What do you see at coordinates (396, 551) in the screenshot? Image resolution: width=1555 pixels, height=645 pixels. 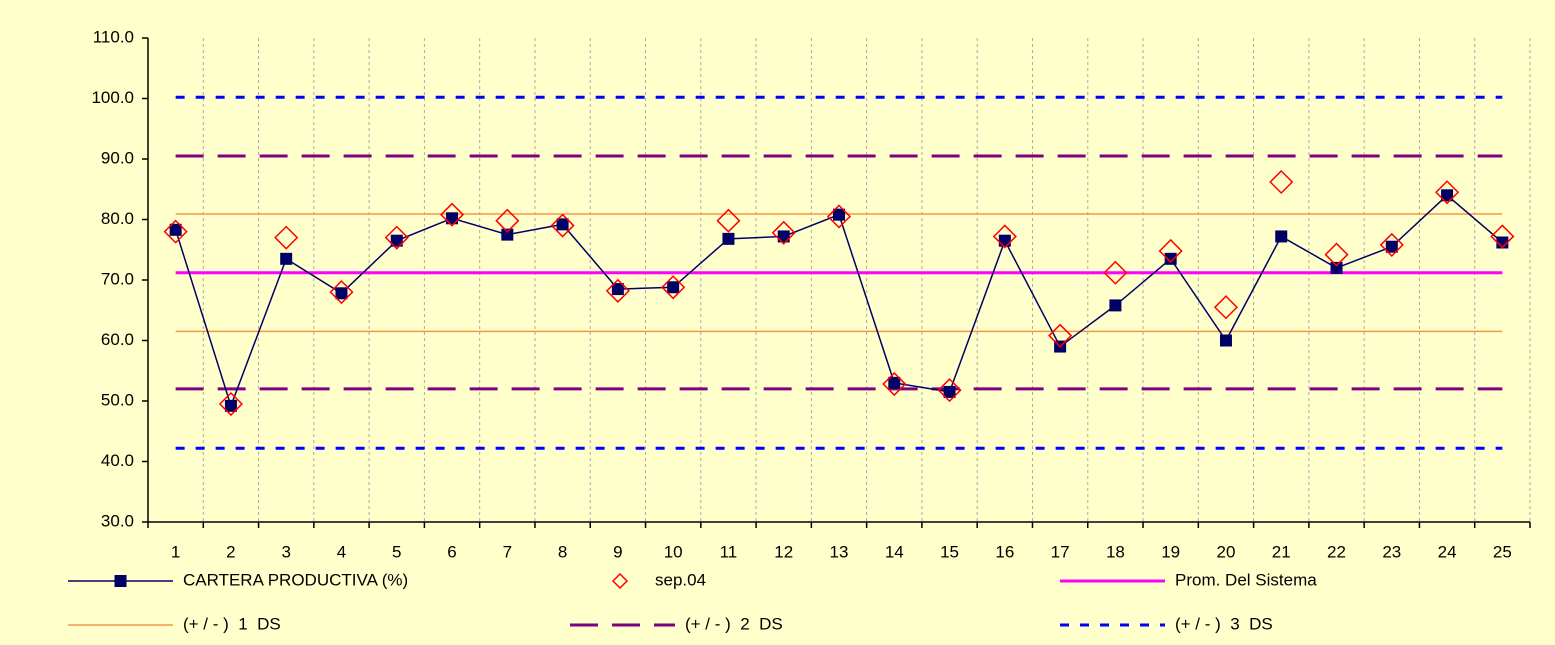 I see `x-tick-label: 5` at bounding box center [396, 551].